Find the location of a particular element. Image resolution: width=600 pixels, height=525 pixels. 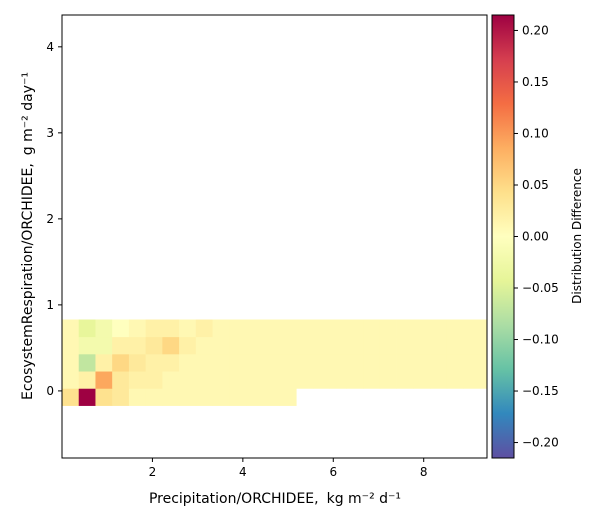

x-axis-title: Precipitation/ORCHIDEE, kg m⁻² d⁻¹ is located at coordinates (275, 499).